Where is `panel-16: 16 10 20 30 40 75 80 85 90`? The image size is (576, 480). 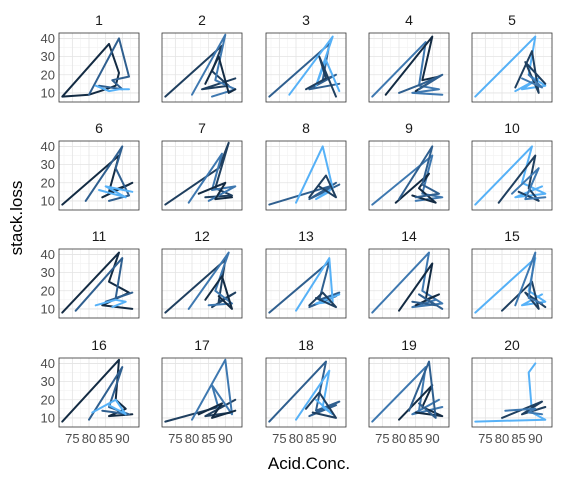 panel-16: 16 10 20 30 40 75 80 85 90 is located at coordinates (90, 391).